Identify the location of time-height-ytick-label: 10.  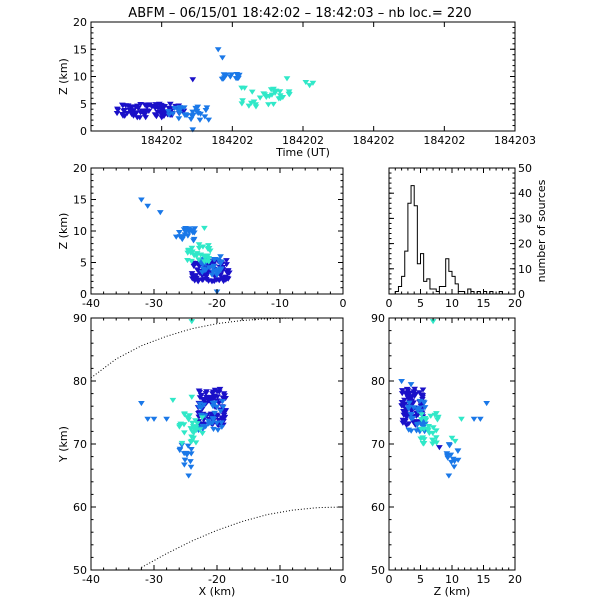
(80, 77).